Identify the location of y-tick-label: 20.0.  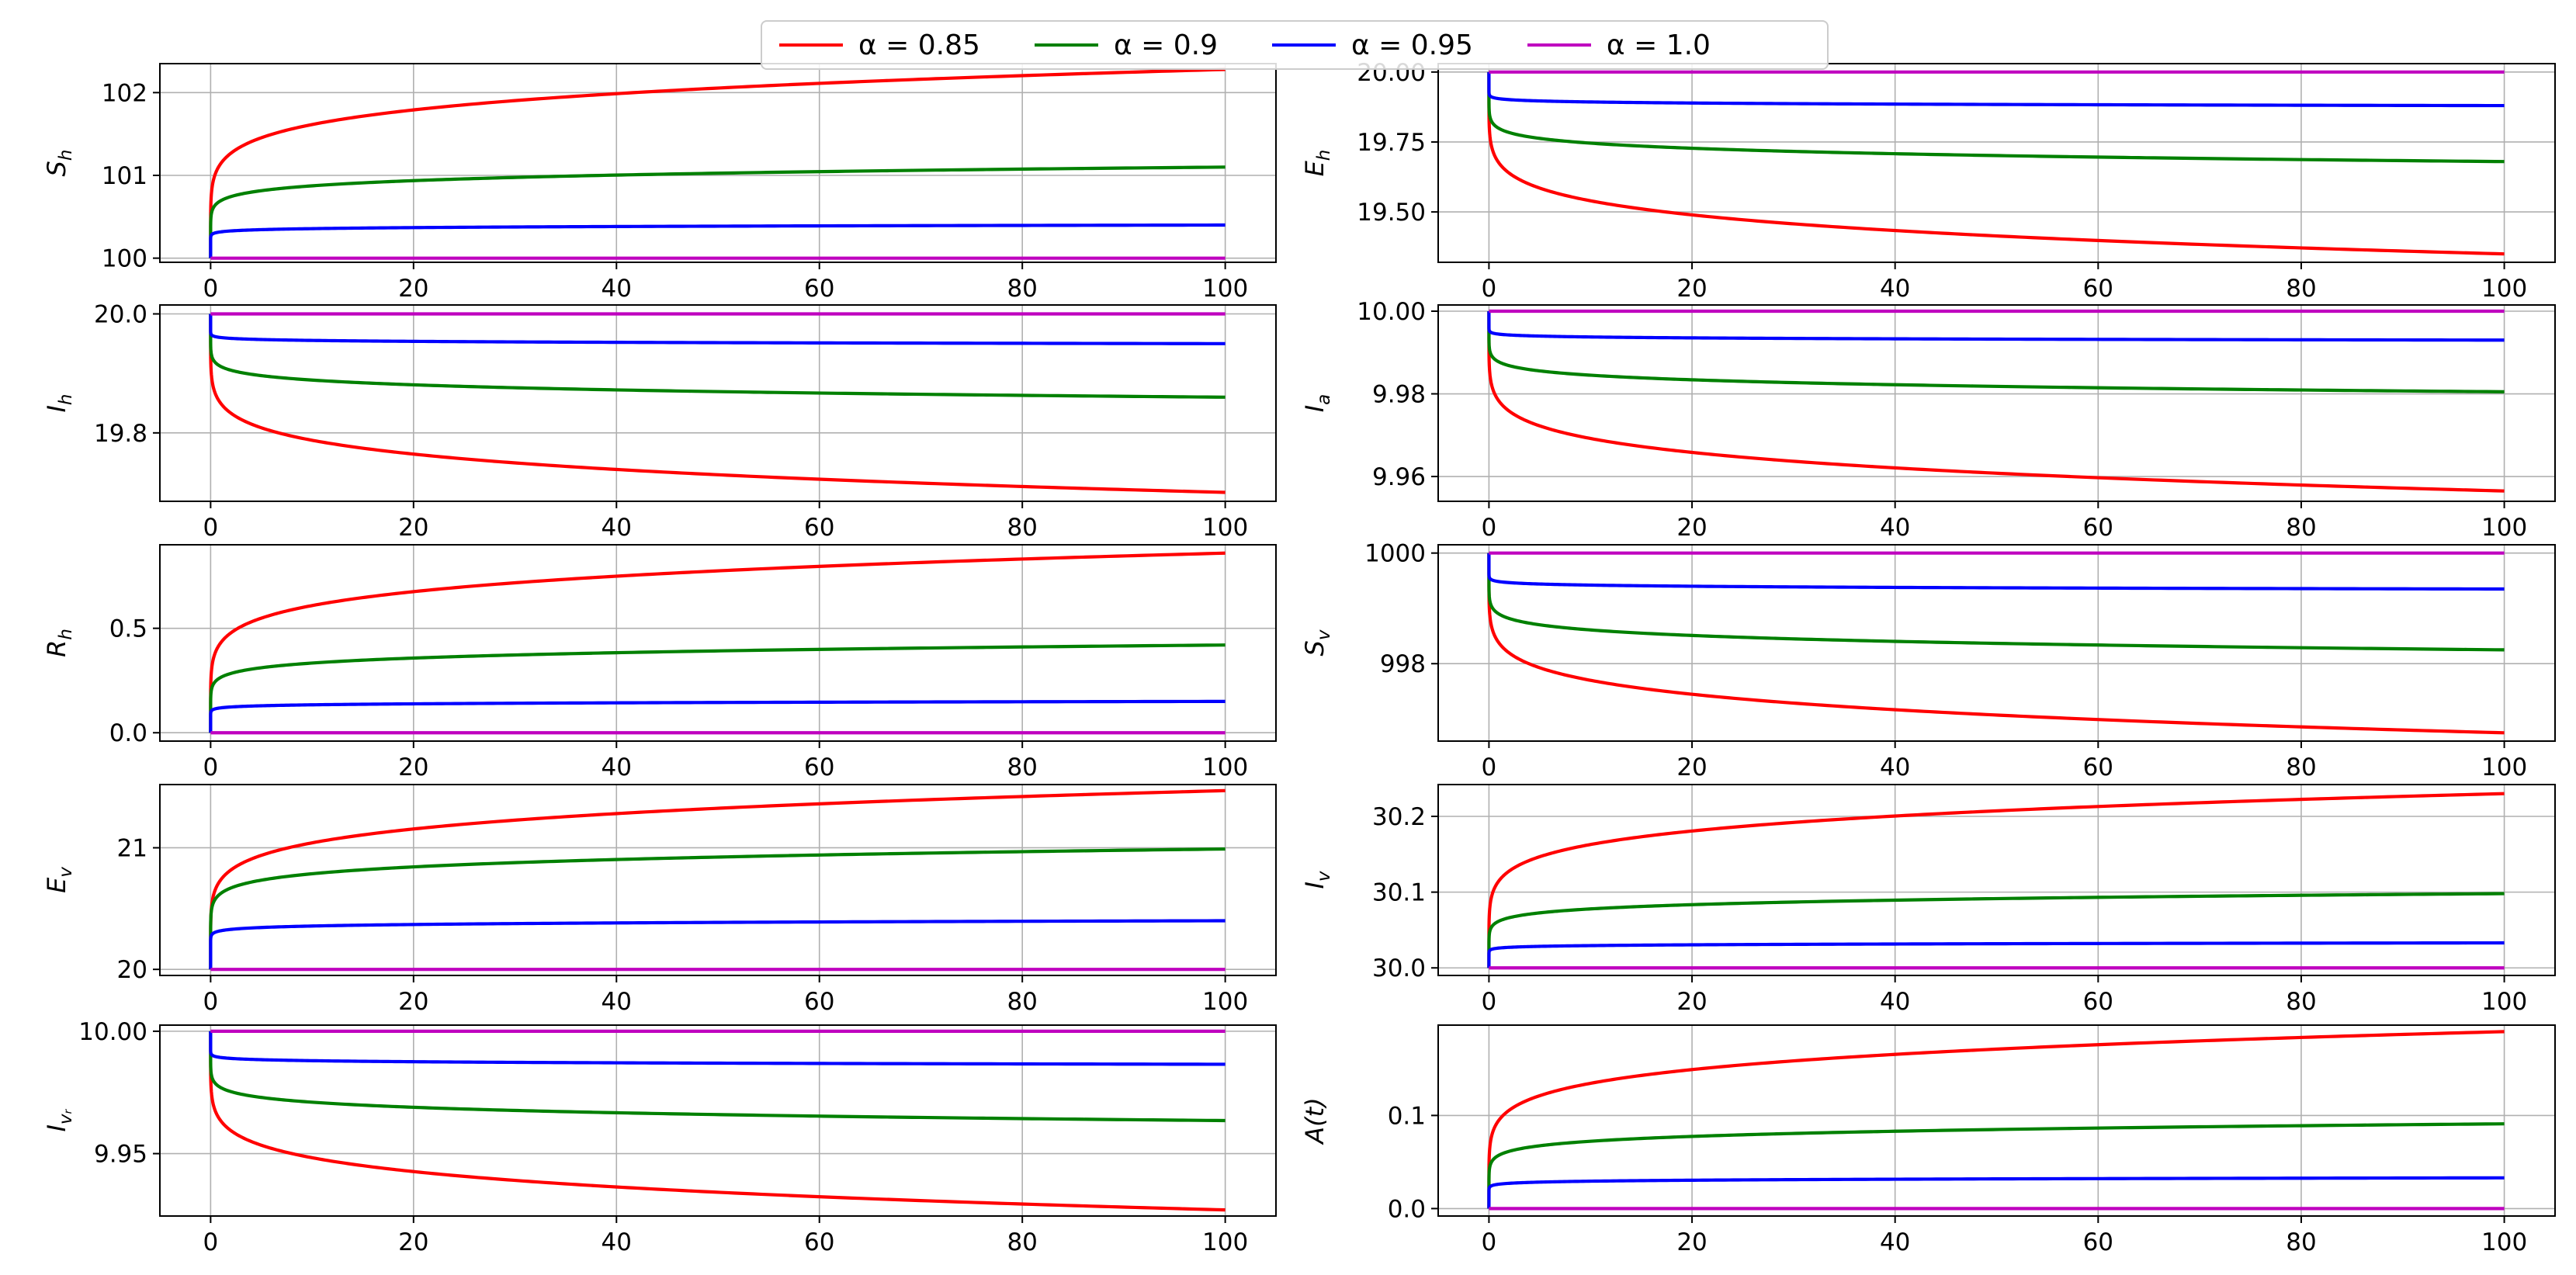
(120, 315).